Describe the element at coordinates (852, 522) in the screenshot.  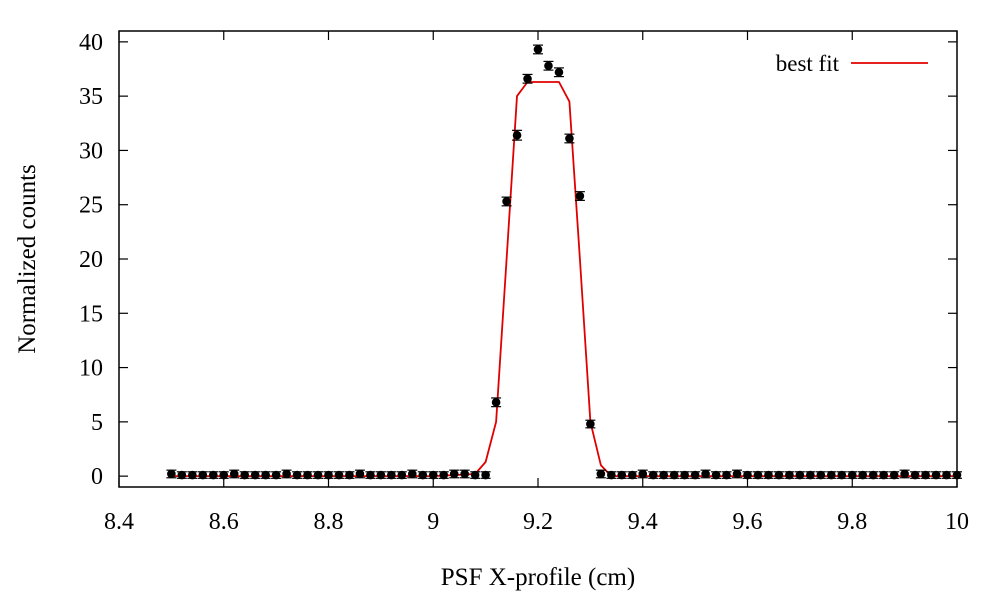
I see `x-tick-label: 9.8` at that location.